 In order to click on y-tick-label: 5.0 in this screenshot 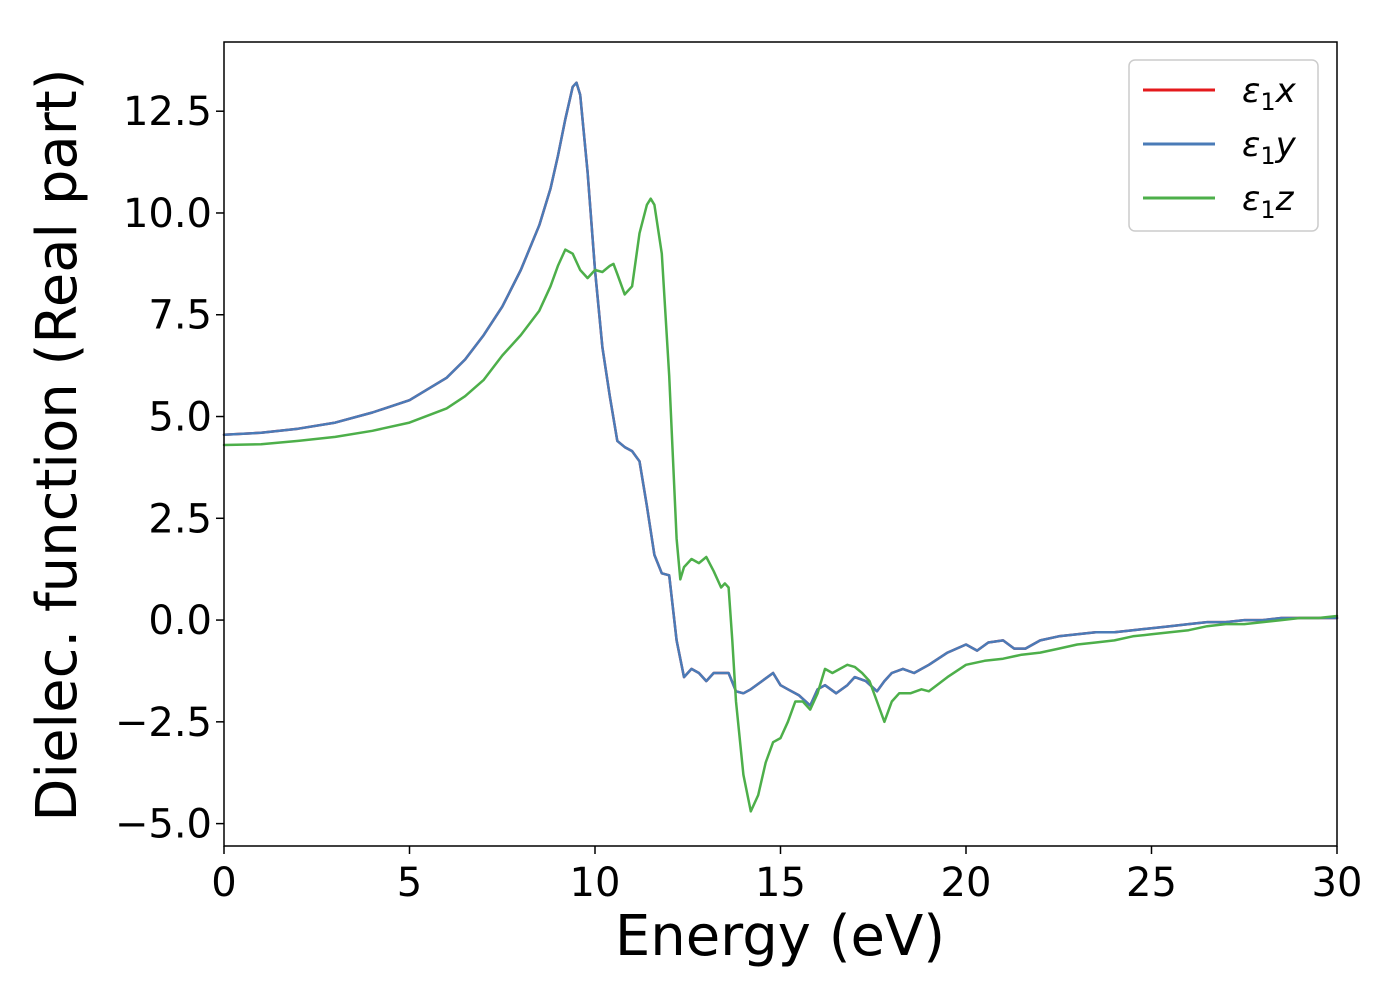, I will do `click(180, 418)`.